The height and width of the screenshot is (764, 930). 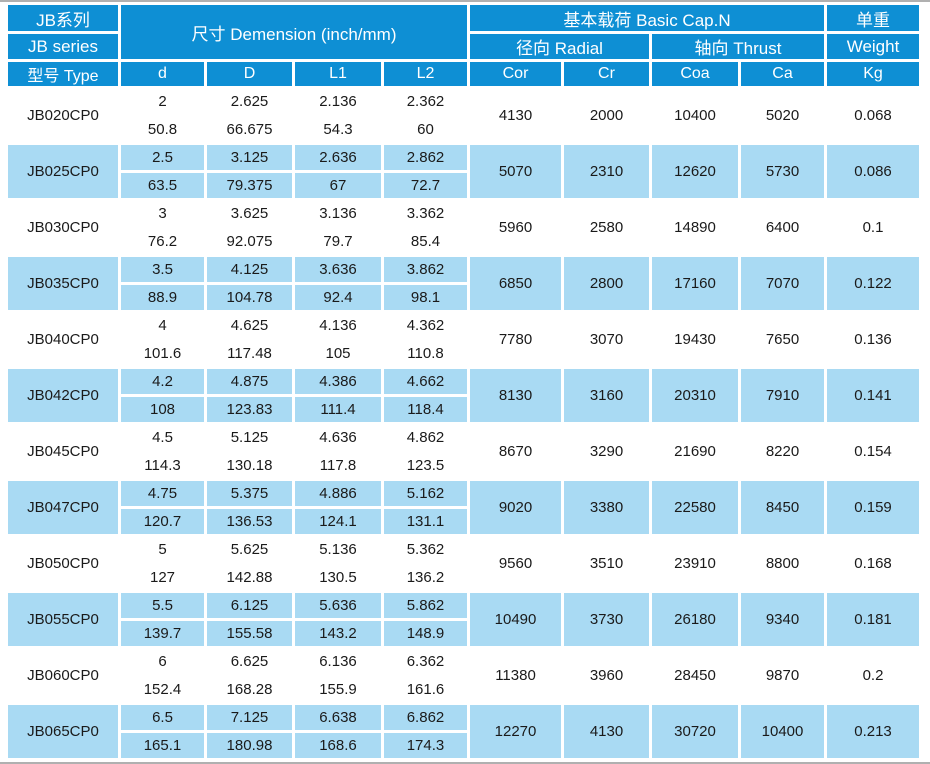 I want to click on weight-cell: 0.2, so click(x=873, y=675).